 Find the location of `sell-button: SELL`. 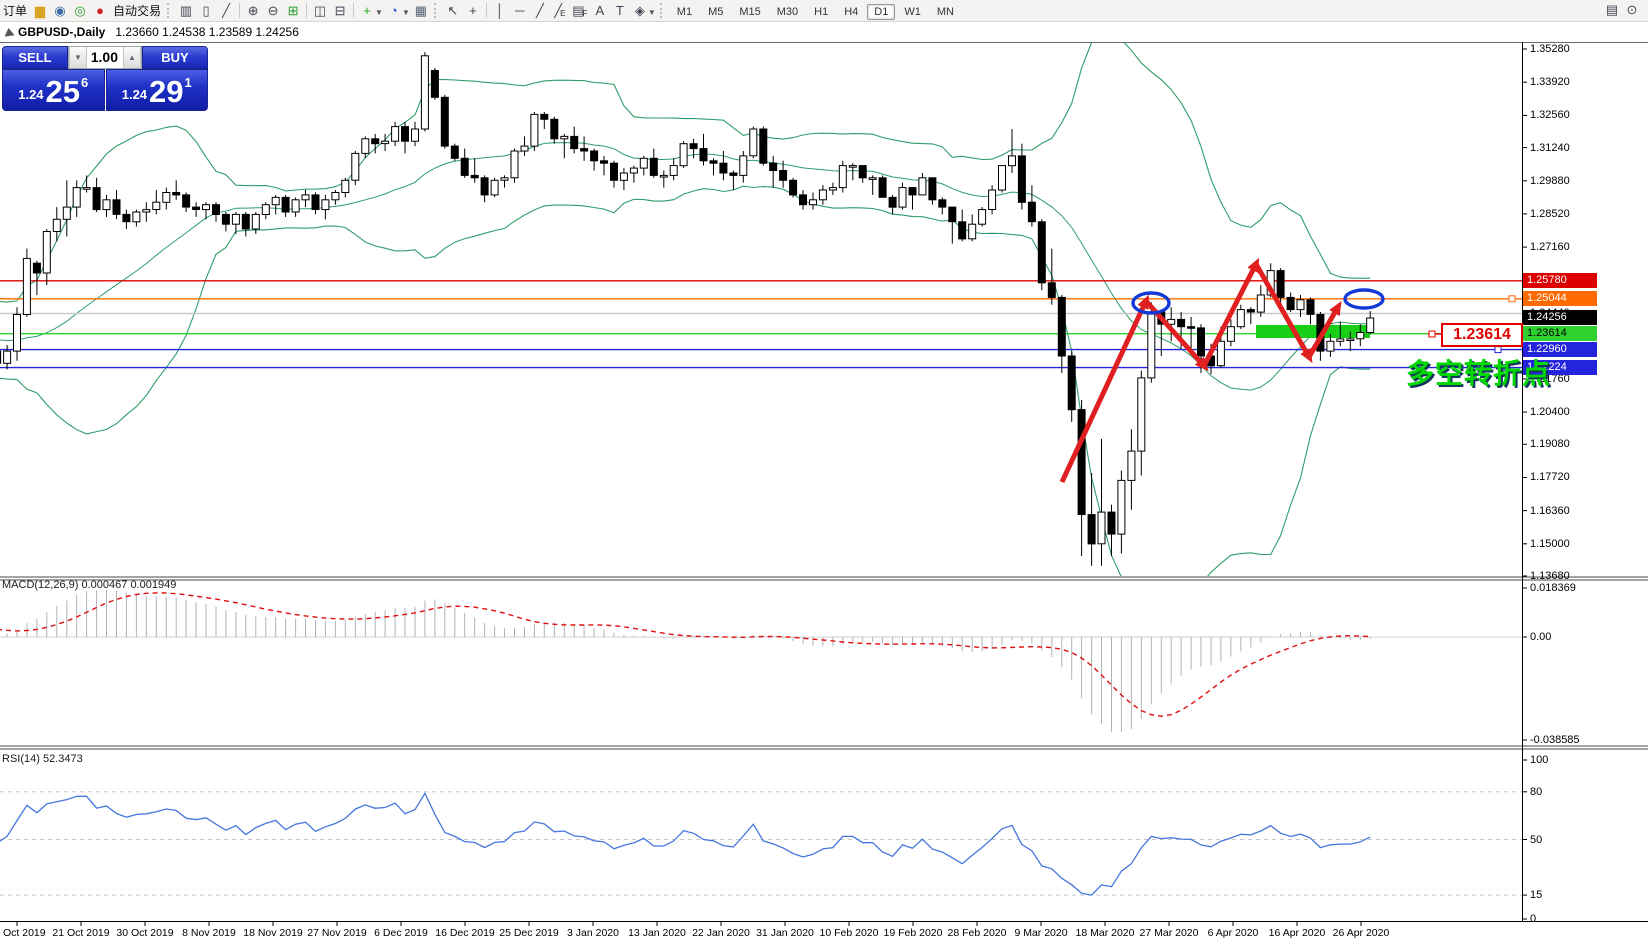

sell-button: SELL is located at coordinates (35, 57).